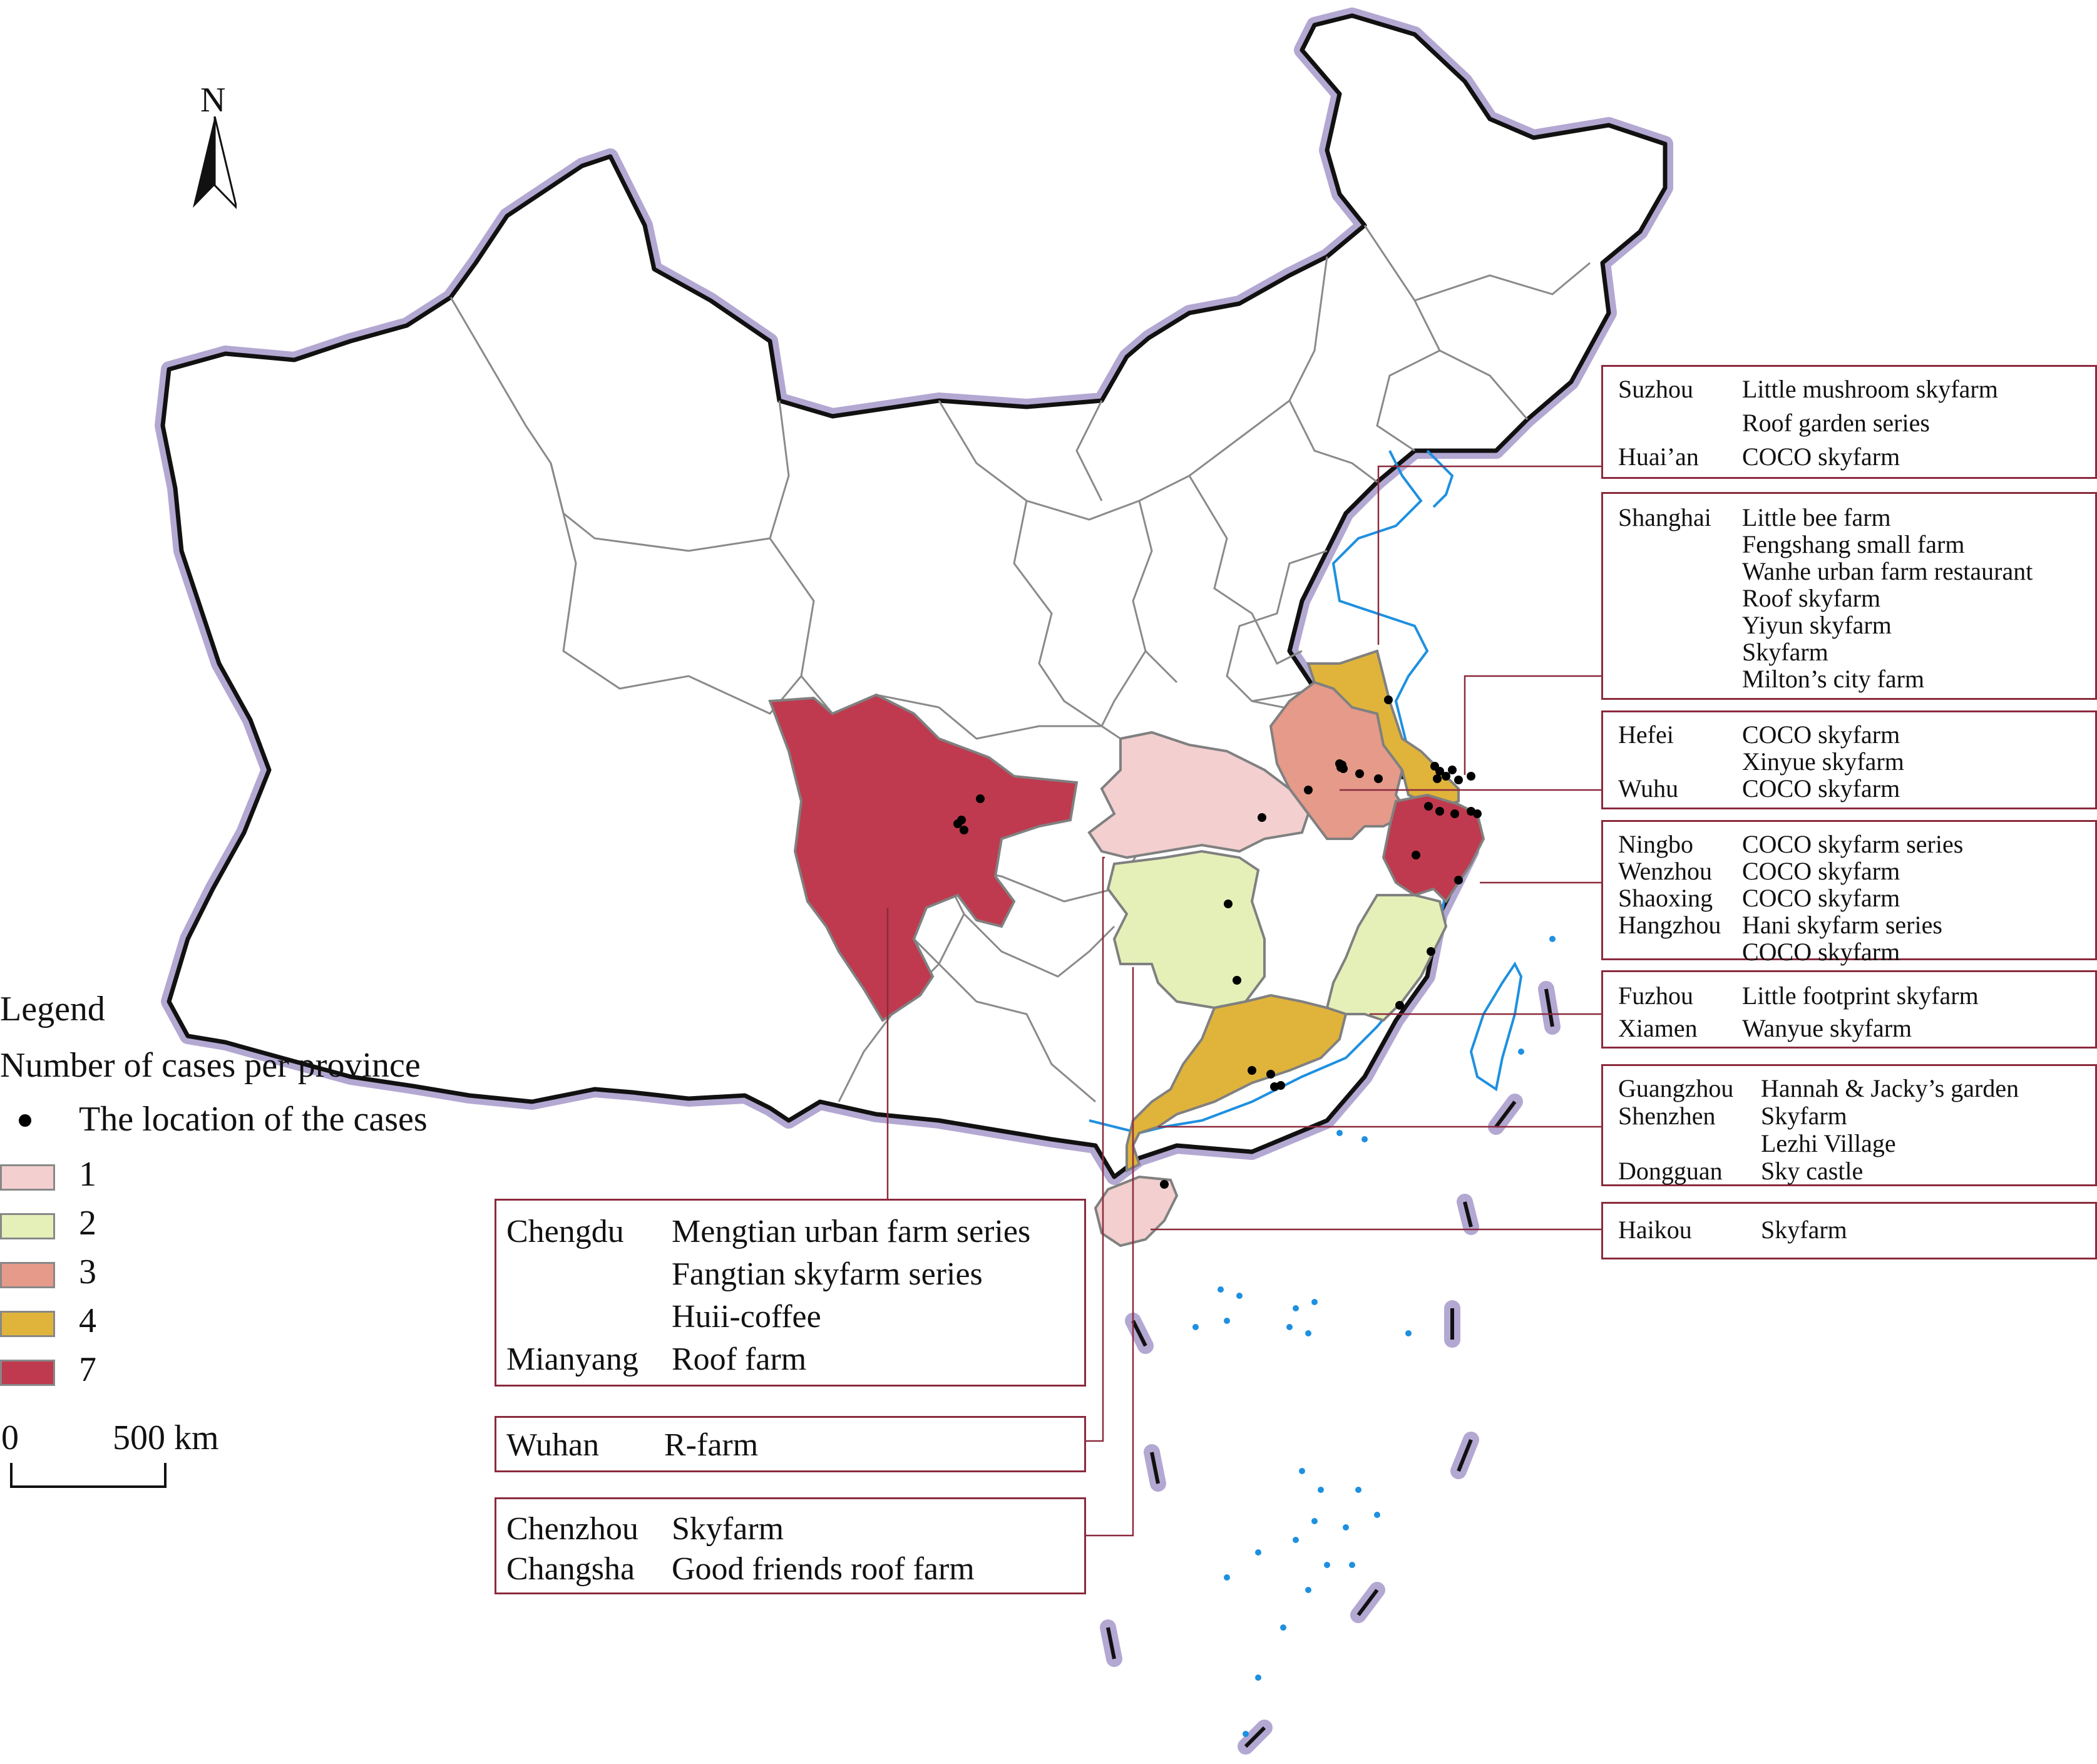 This screenshot has height=1764, width=2097. I want to click on callout-haikou: Haikou Skyfarm, so click(1849, 1230).